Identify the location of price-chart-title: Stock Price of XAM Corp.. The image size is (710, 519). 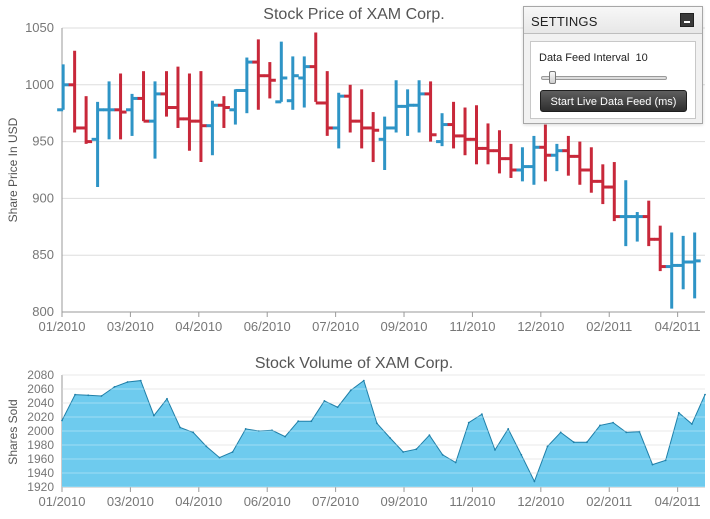
(353, 14).